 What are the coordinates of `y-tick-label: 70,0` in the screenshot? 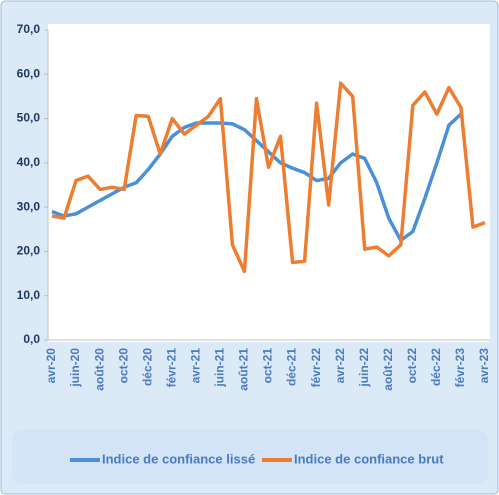 It's located at (29, 29).